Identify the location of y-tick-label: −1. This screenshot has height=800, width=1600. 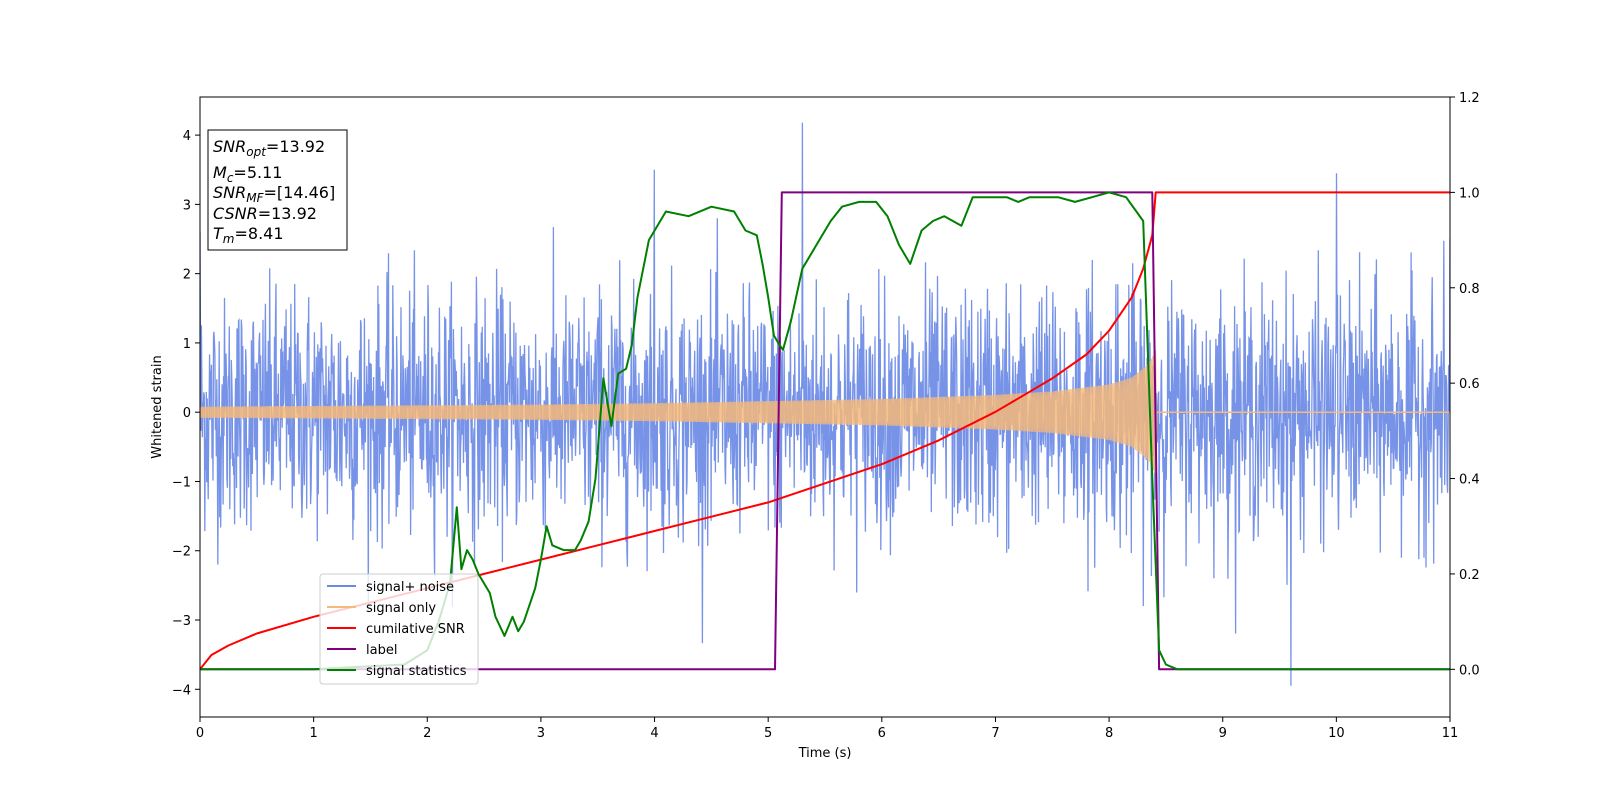
(181, 482).